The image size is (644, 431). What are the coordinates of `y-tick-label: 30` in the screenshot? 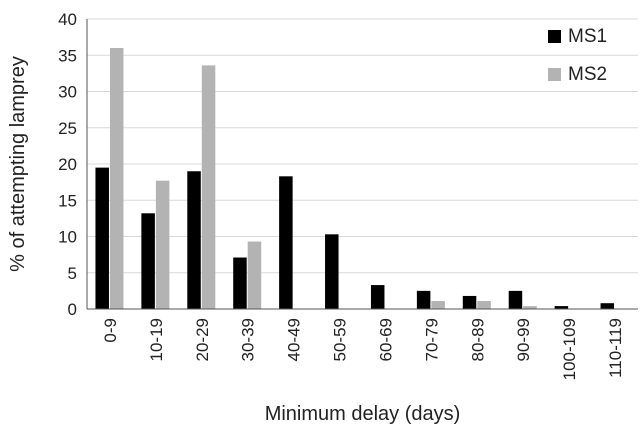 It's located at (67, 92).